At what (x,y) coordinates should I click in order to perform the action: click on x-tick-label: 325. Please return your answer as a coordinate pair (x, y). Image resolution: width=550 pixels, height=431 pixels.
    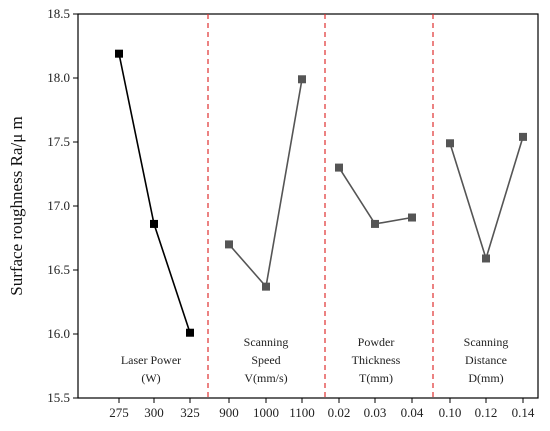
    Looking at the image, I should click on (190, 412).